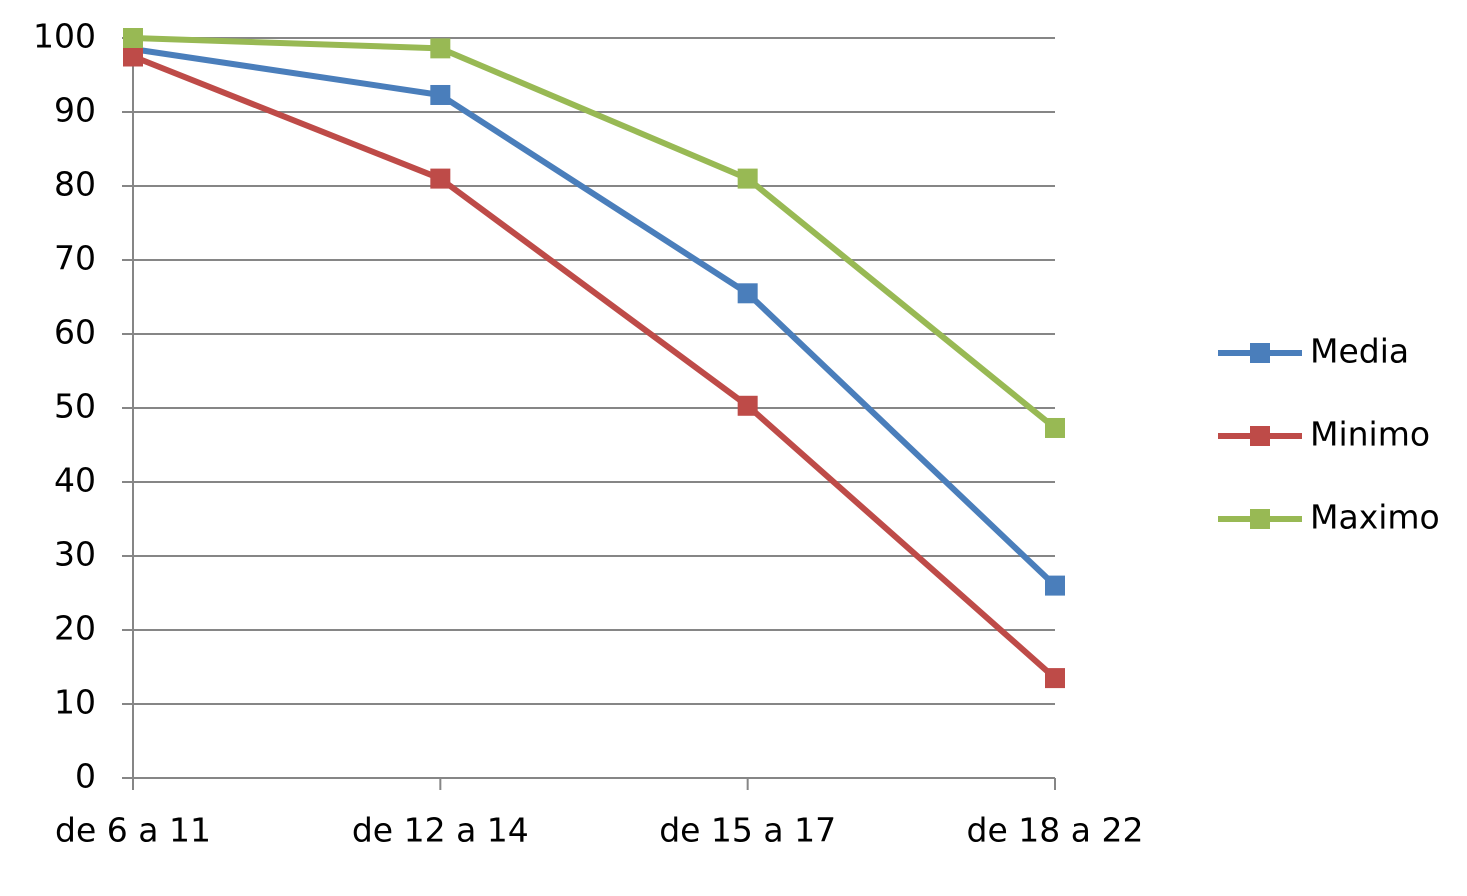 The image size is (1467, 896). What do you see at coordinates (64, 36) in the screenshot?
I see `y-tick-label: 100` at bounding box center [64, 36].